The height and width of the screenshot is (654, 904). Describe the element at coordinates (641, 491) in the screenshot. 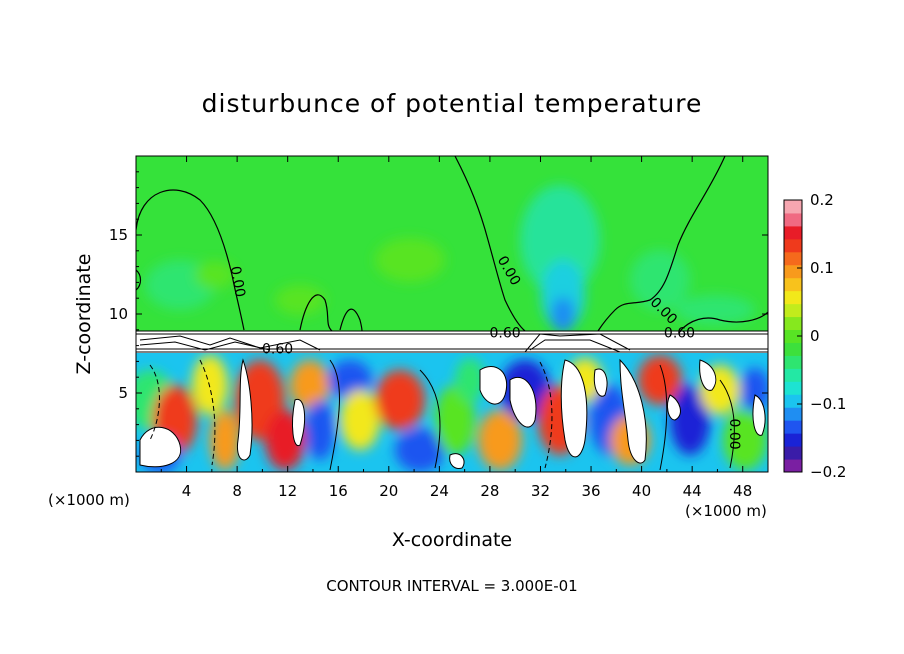

I see `x-tick-label: 40` at that location.